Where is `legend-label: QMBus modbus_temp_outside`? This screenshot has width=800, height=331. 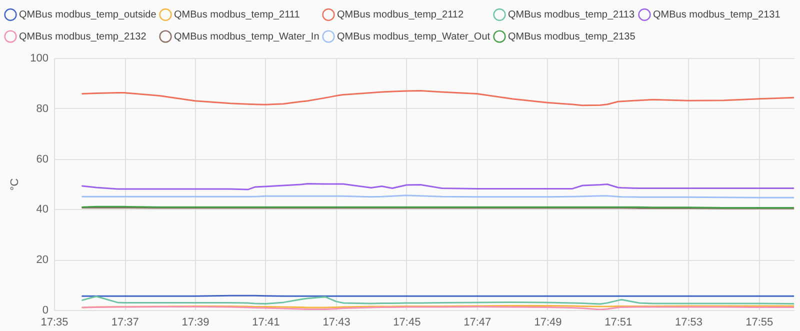
legend-label: QMBus modbus_temp_outside is located at coordinates (88, 15).